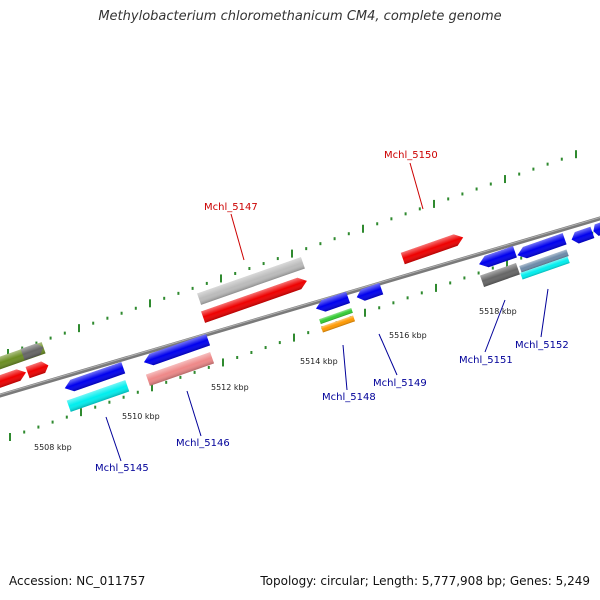 This screenshot has width=600, height=600. I want to click on accession-text: Accession: NC_011757, so click(77, 581).